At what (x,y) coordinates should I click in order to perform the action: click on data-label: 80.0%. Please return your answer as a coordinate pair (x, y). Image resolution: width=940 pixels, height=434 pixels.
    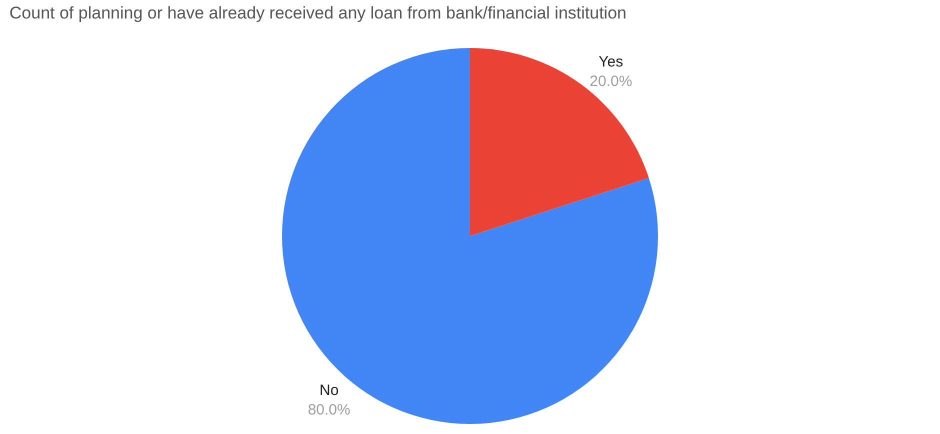
    Looking at the image, I should click on (329, 409).